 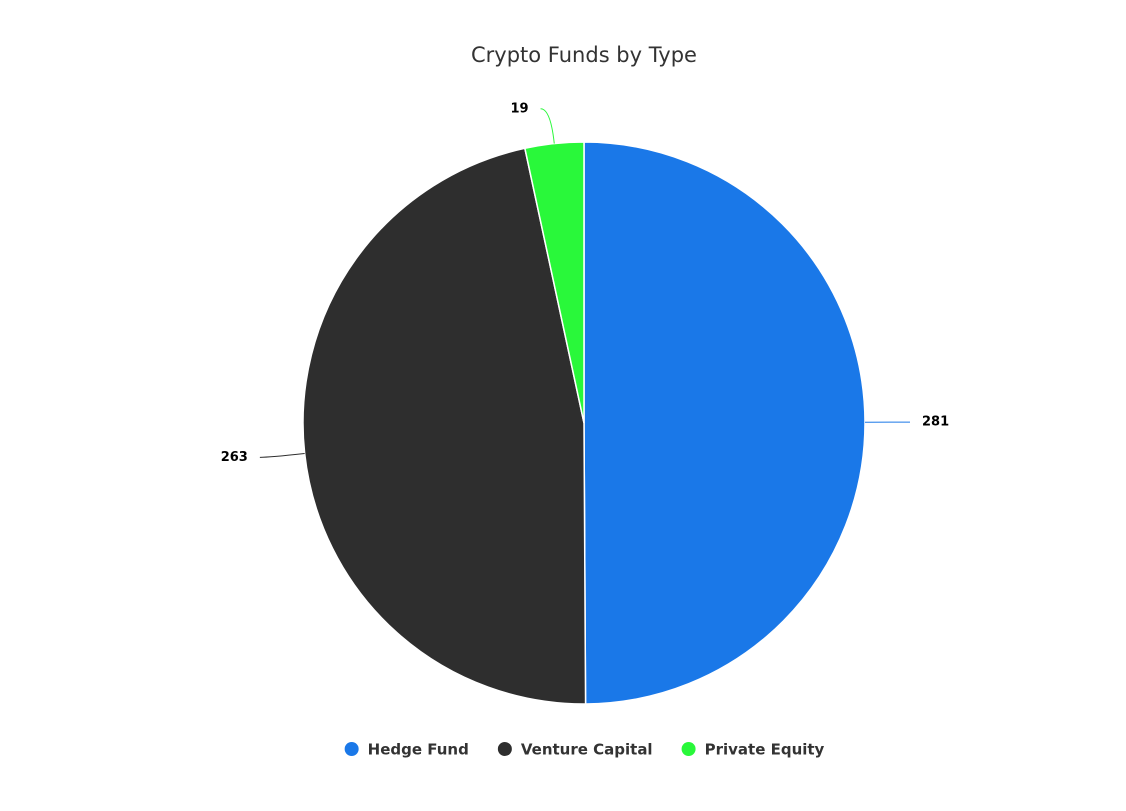 What do you see at coordinates (584, 55) in the screenshot?
I see `chart-title: Crypto Funds by Type` at bounding box center [584, 55].